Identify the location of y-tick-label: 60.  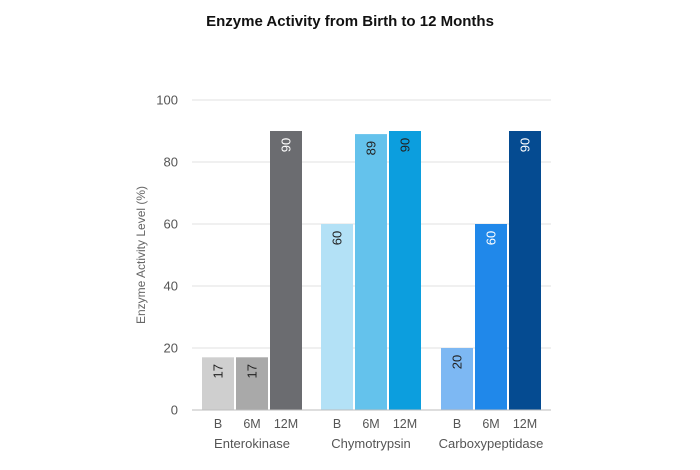
(171, 224).